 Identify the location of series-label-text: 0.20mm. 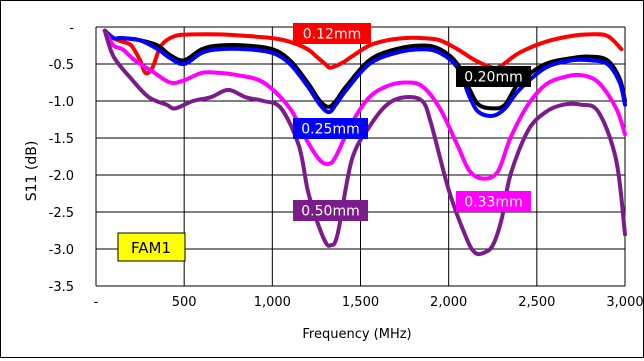
(493, 78).